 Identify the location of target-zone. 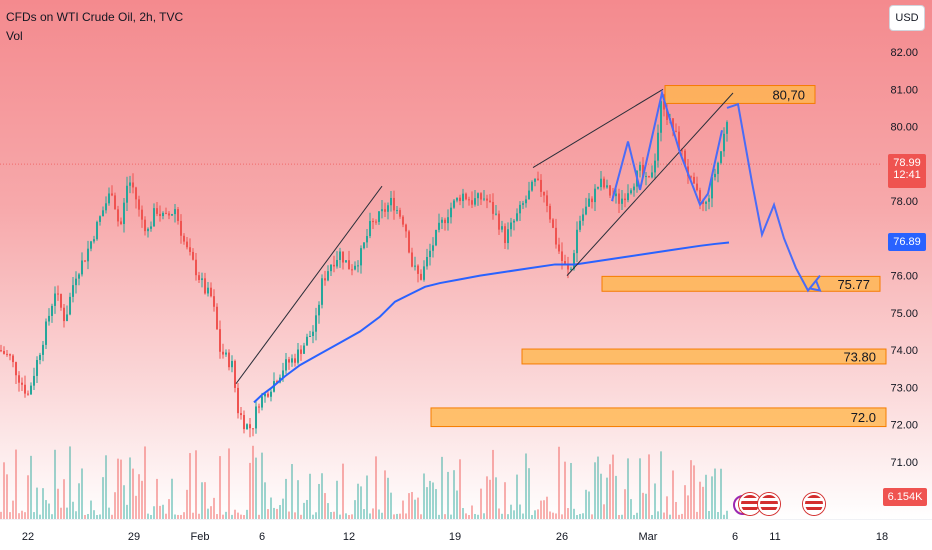
(740, 94).